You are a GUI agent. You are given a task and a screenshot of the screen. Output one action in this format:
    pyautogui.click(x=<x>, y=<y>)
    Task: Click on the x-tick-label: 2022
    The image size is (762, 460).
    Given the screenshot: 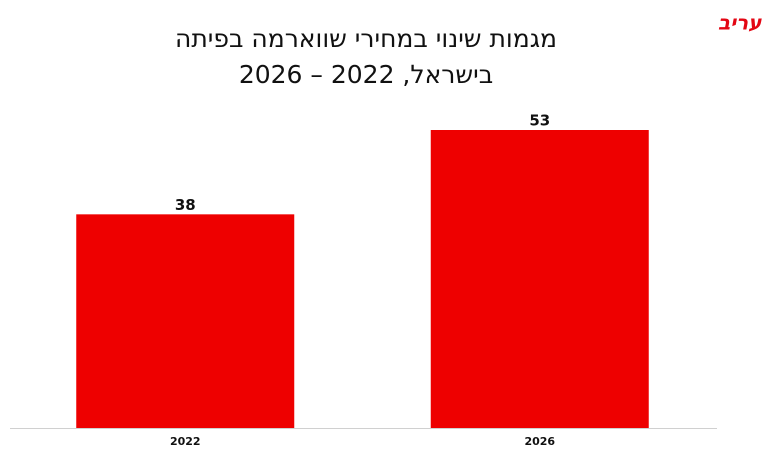 What is the action you would take?
    pyautogui.click(x=185, y=441)
    